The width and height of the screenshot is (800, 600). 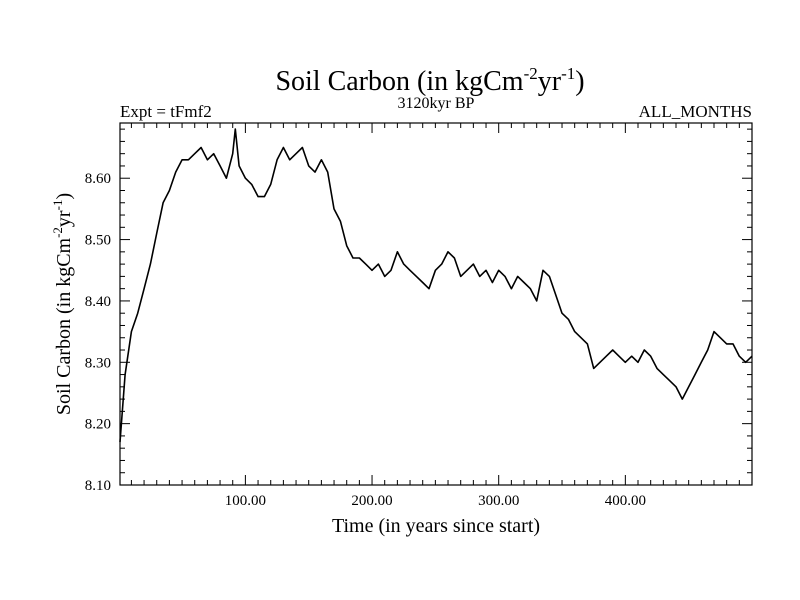 I want to click on y-tick-label: 8.50, so click(x=98, y=241).